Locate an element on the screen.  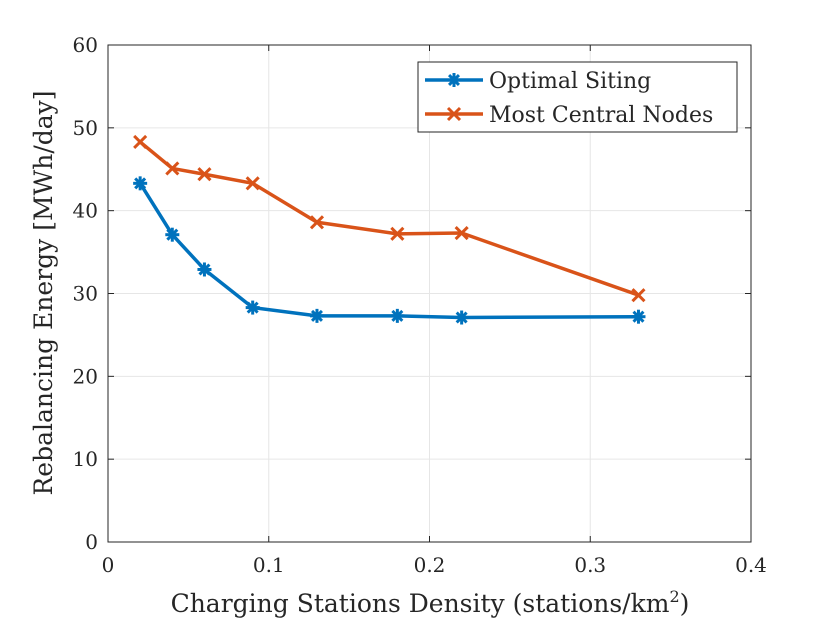
y-axis-label: Rebalancing Energy [MWh/day] is located at coordinates (43, 292).